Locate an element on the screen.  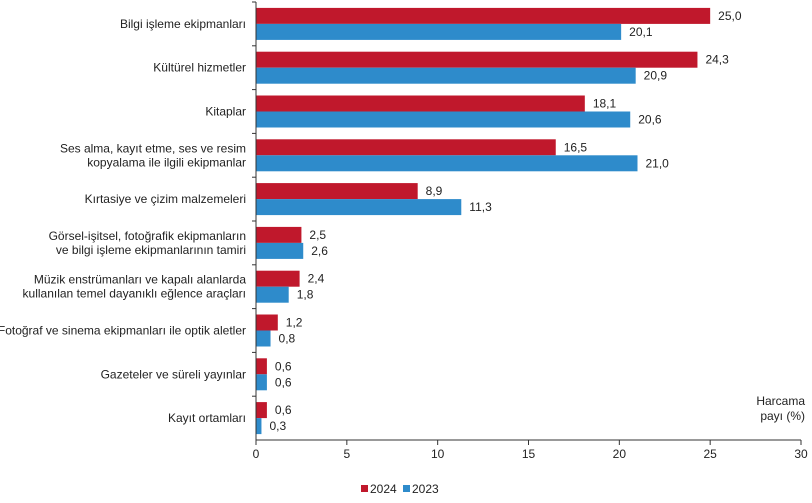
category-label: Kayıt ortamları is located at coordinates (207, 418).